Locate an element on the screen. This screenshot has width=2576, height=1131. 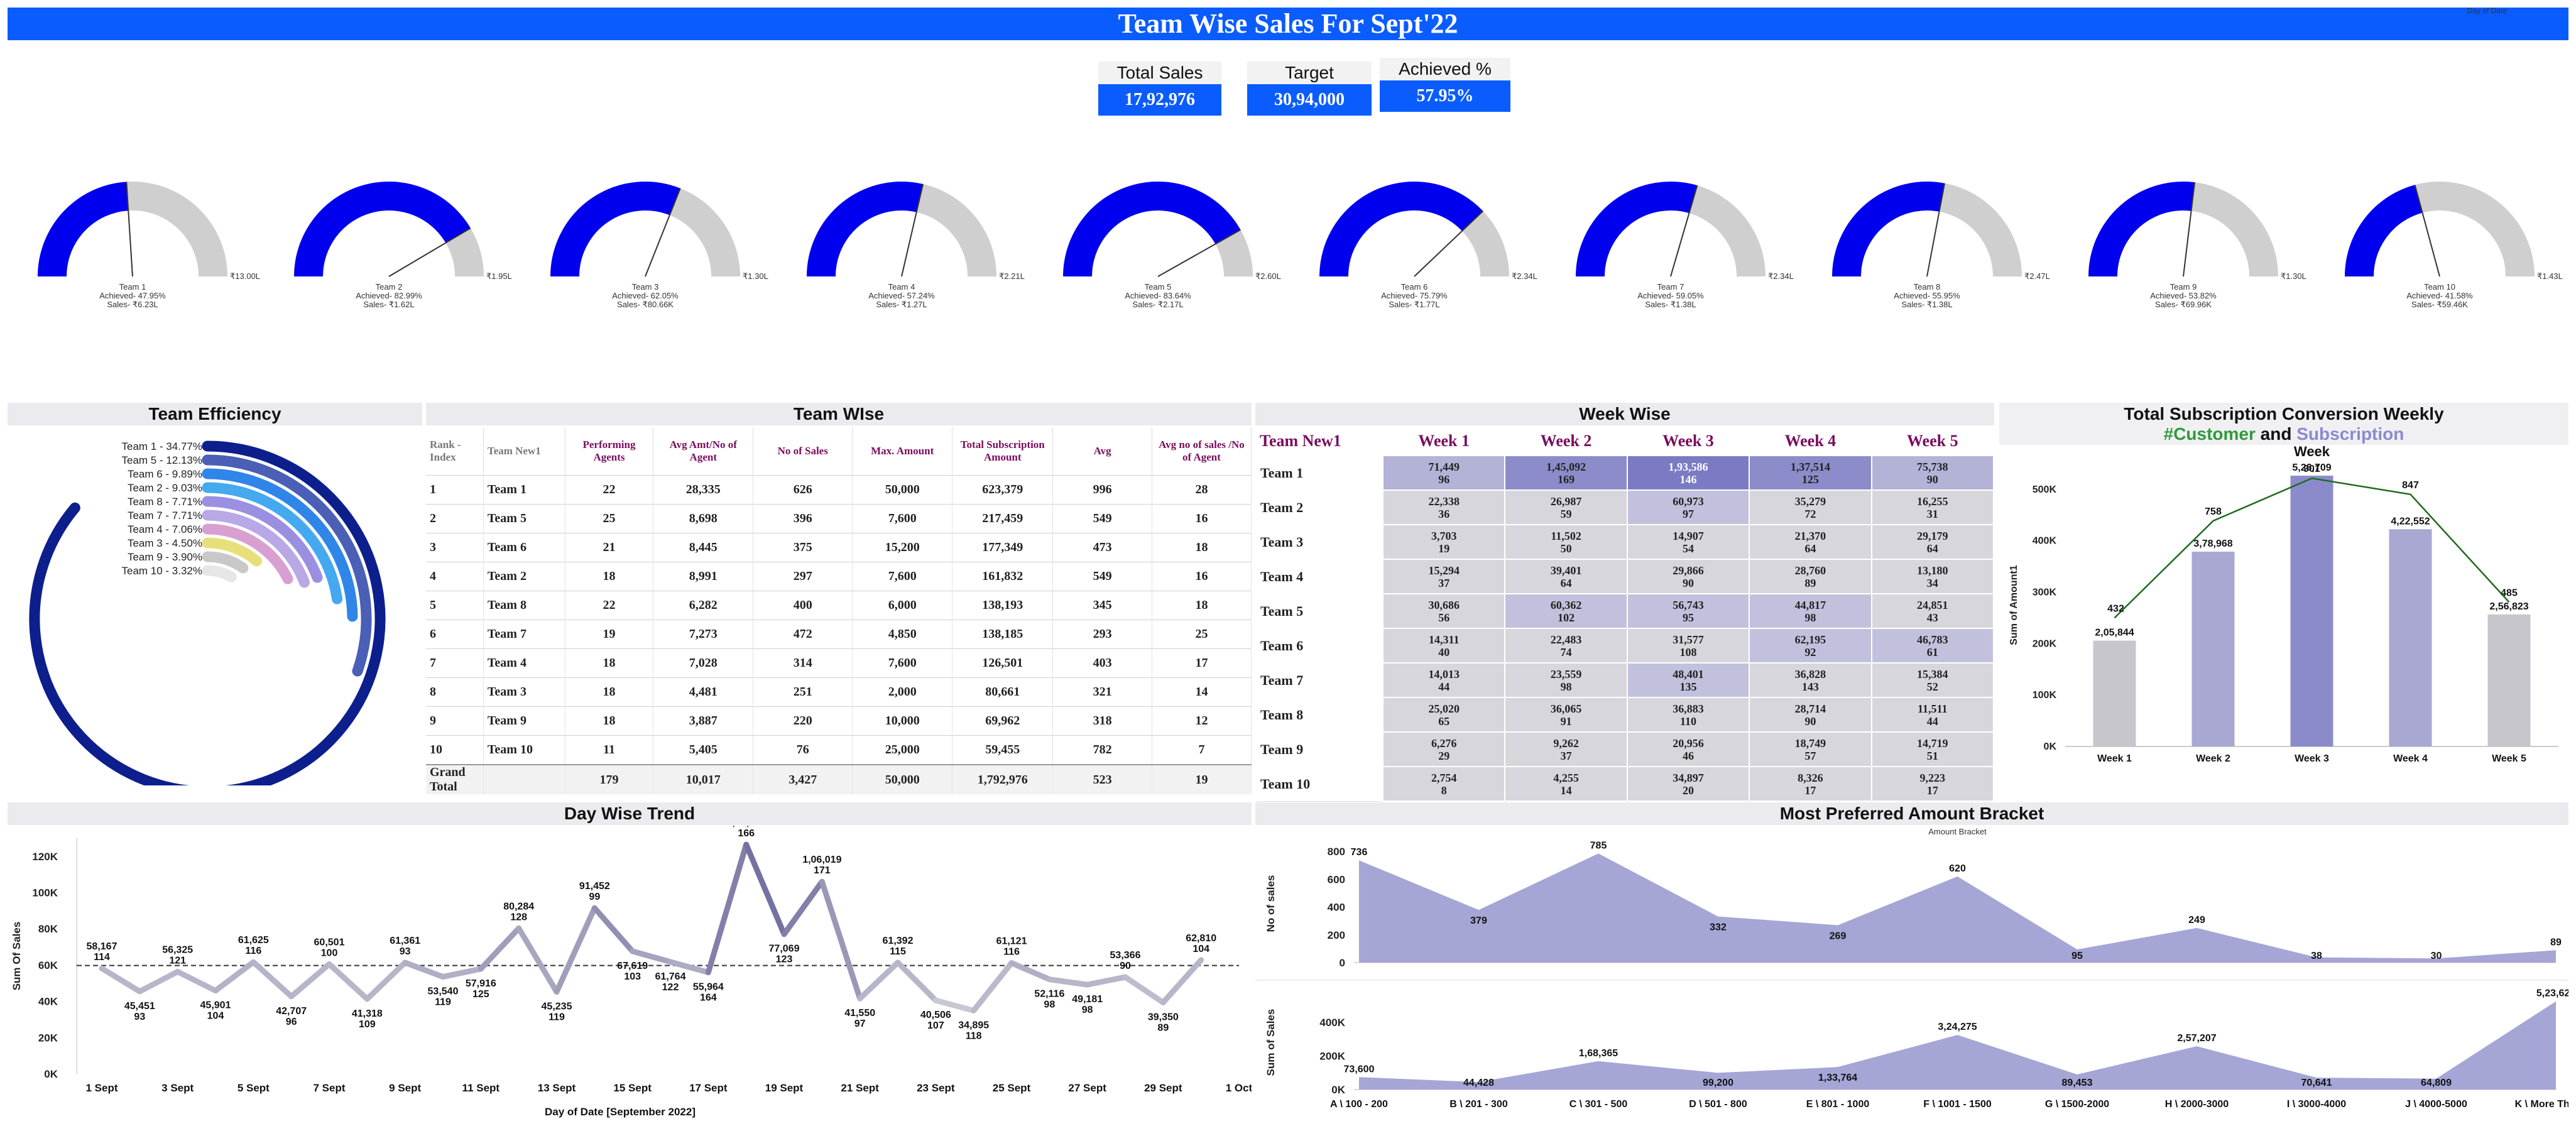
col-header: Performing Agents is located at coordinates (609, 451).